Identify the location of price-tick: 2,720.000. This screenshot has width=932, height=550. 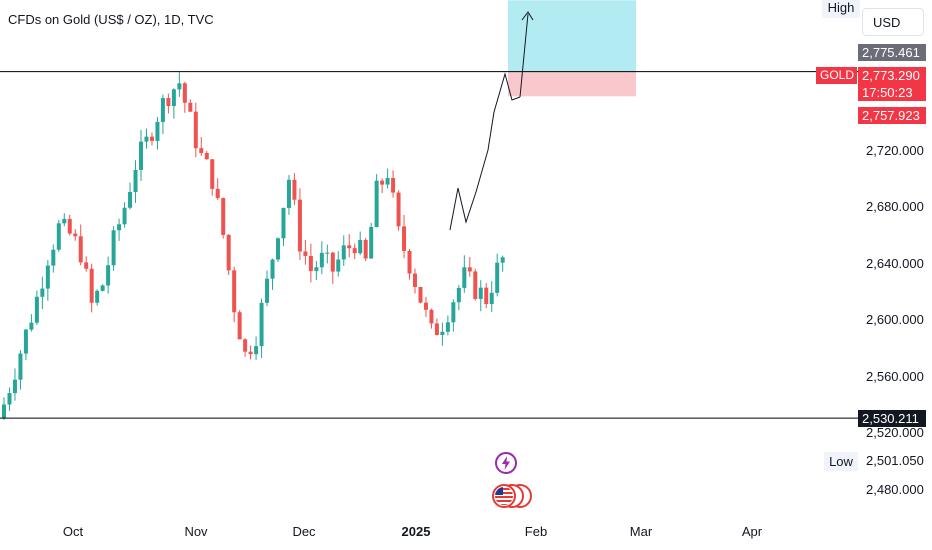
(895, 150).